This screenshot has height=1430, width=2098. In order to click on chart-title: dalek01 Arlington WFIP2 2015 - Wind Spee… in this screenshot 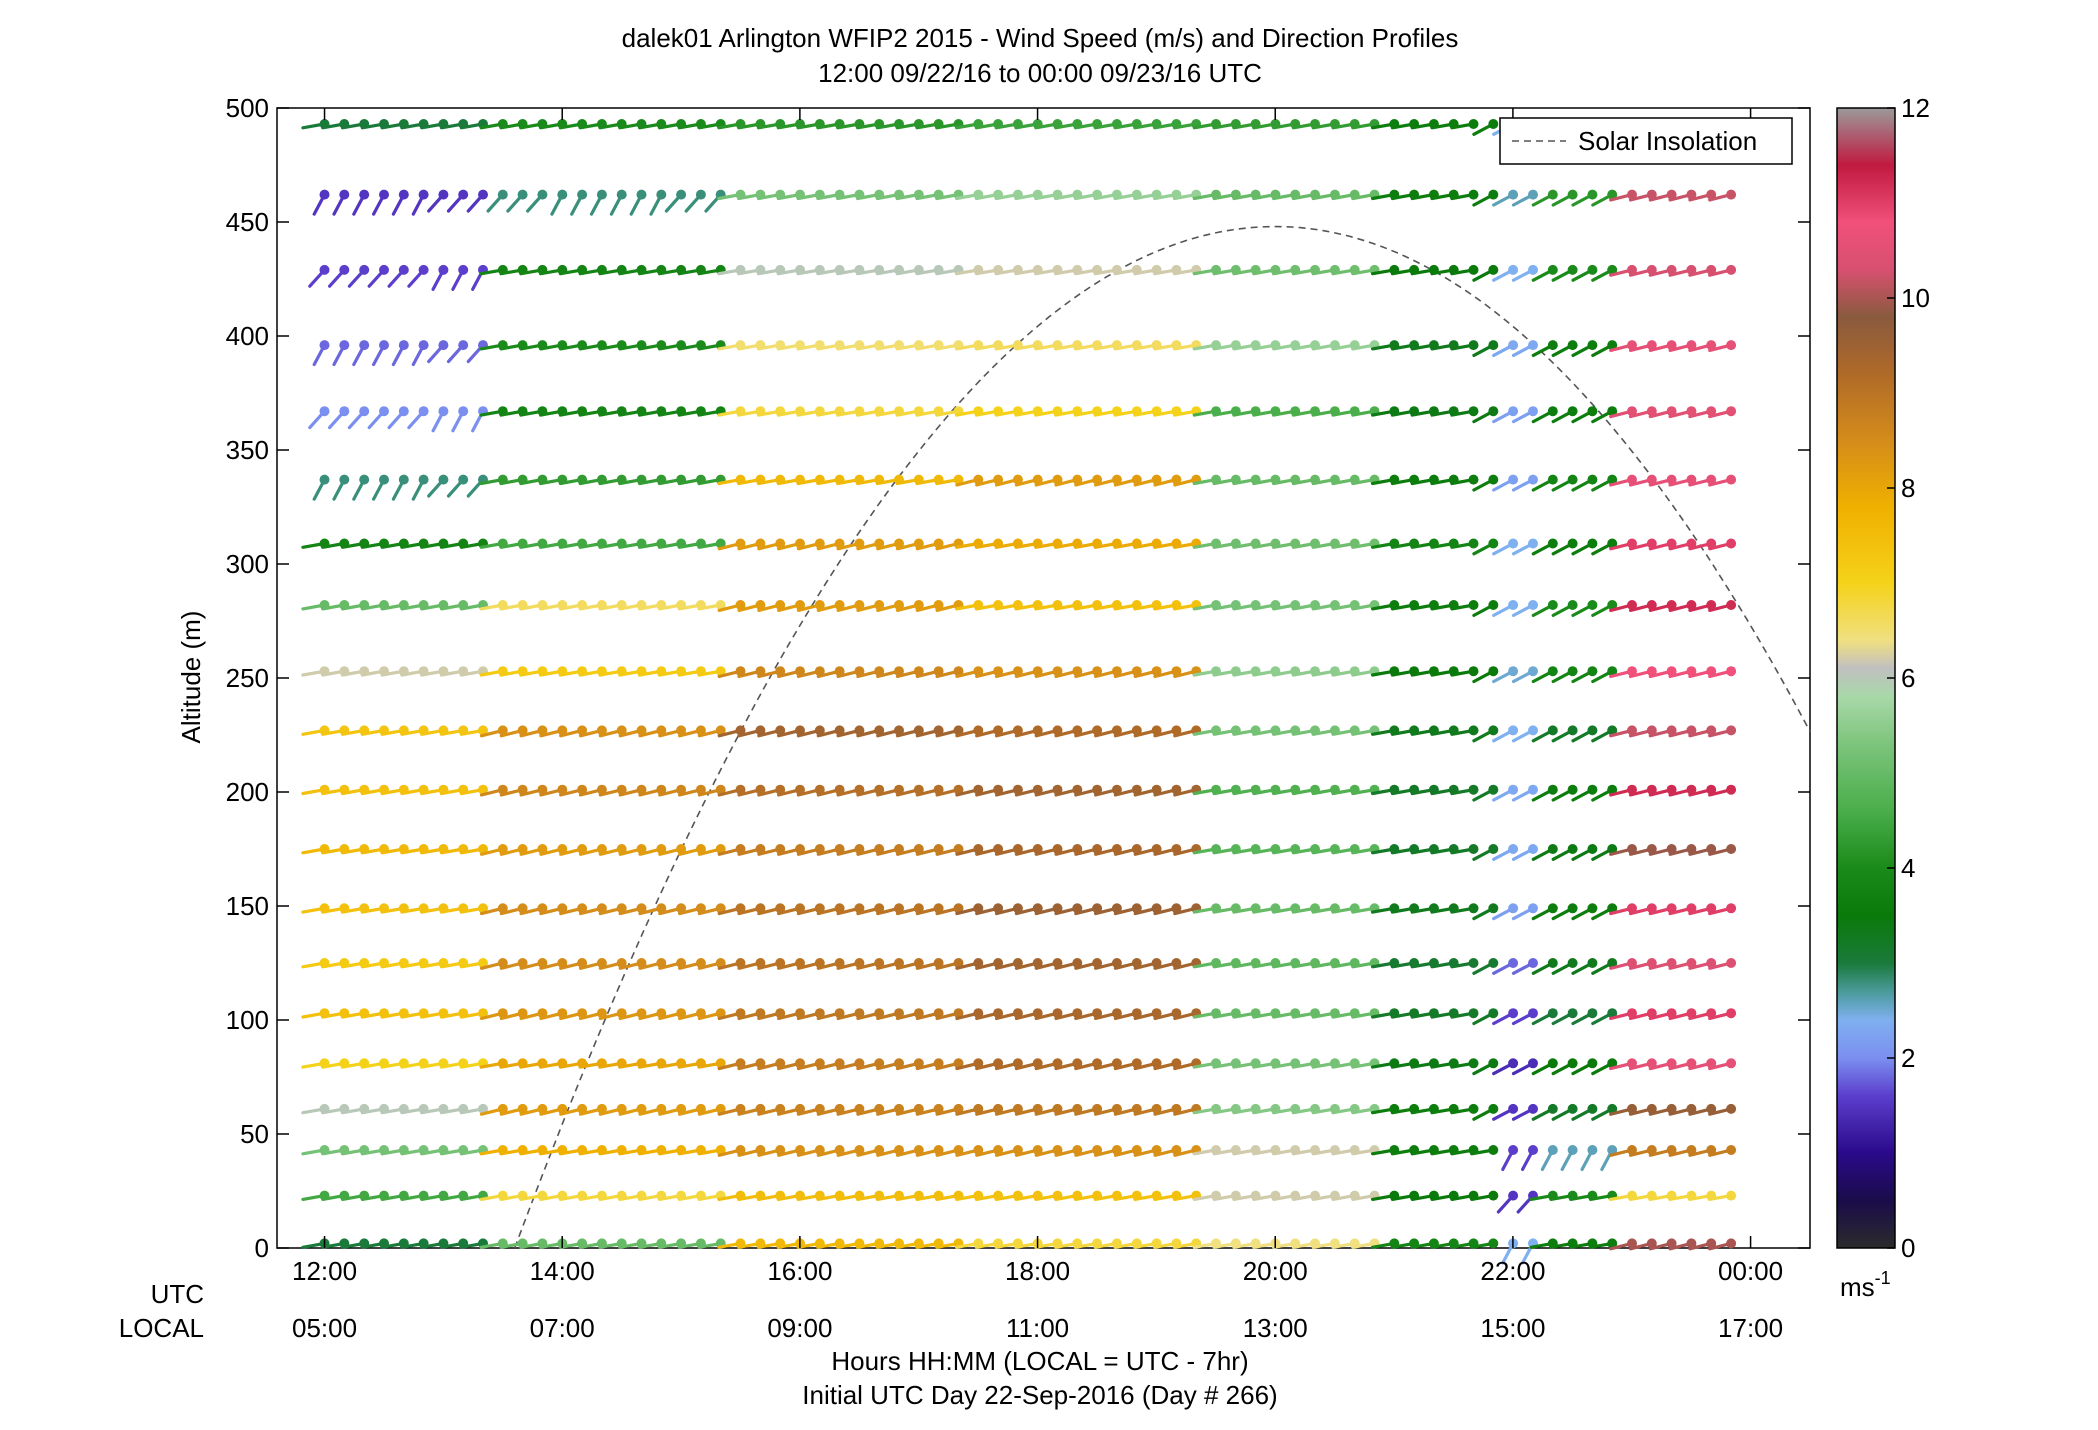, I will do `click(1040, 38)`.